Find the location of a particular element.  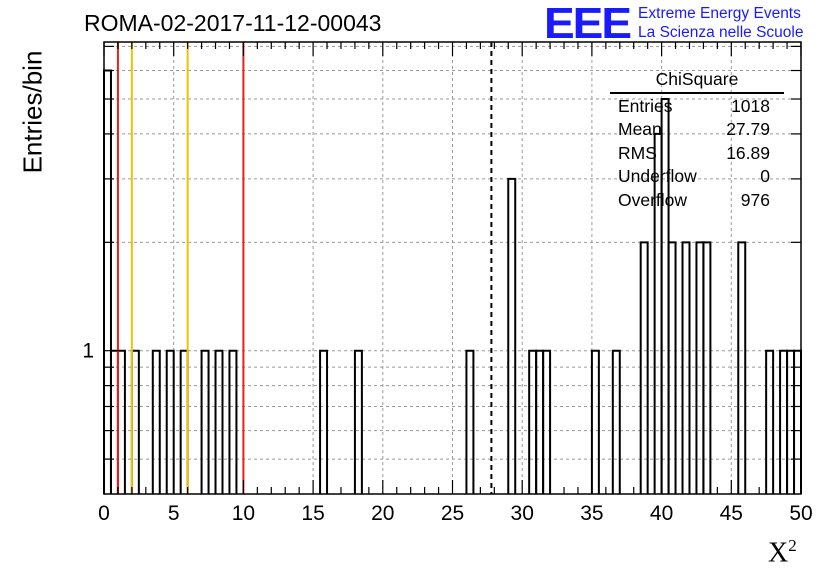

x-tick-label: 15 is located at coordinates (312, 513).